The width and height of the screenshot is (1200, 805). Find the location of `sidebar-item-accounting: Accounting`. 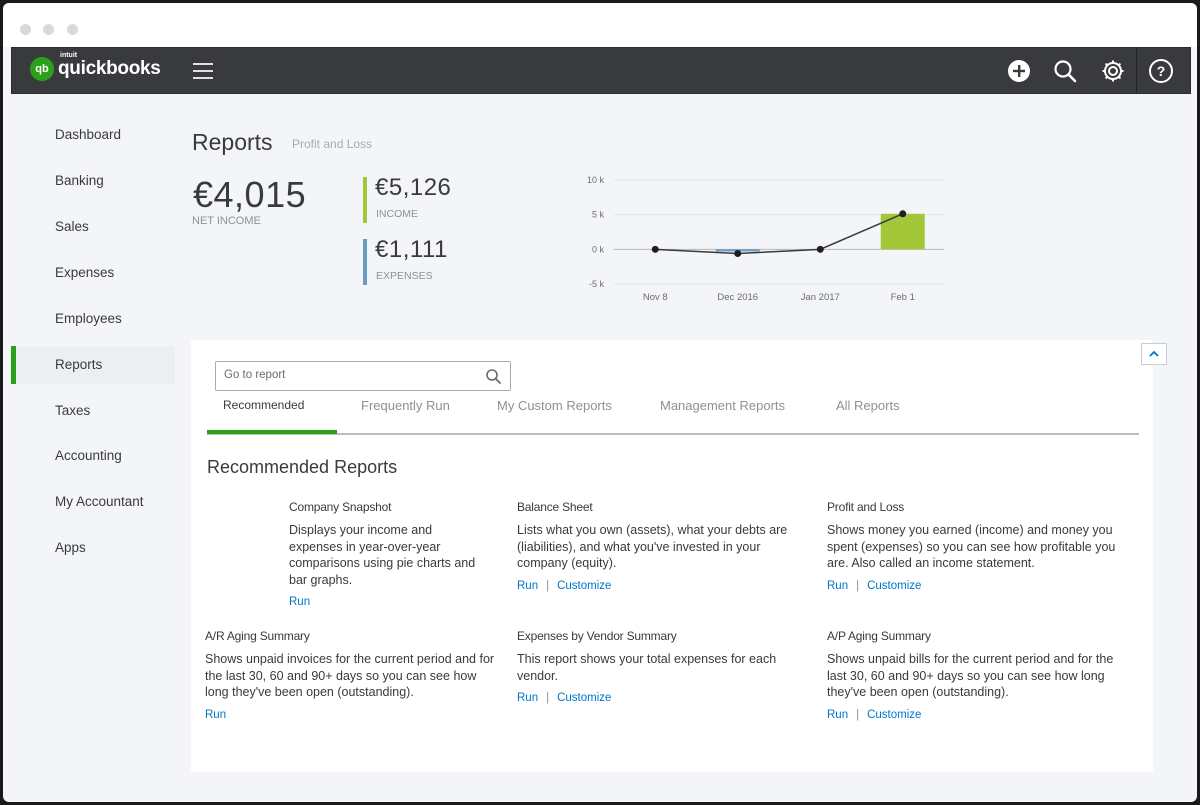

sidebar-item-accounting: Accounting is located at coordinates (93, 456).